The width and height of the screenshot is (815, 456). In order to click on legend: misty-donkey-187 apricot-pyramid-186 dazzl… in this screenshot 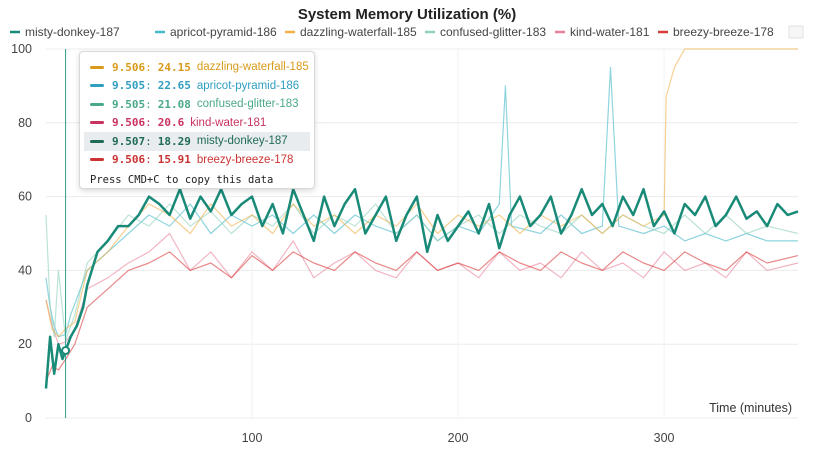, I will do `click(392, 32)`.